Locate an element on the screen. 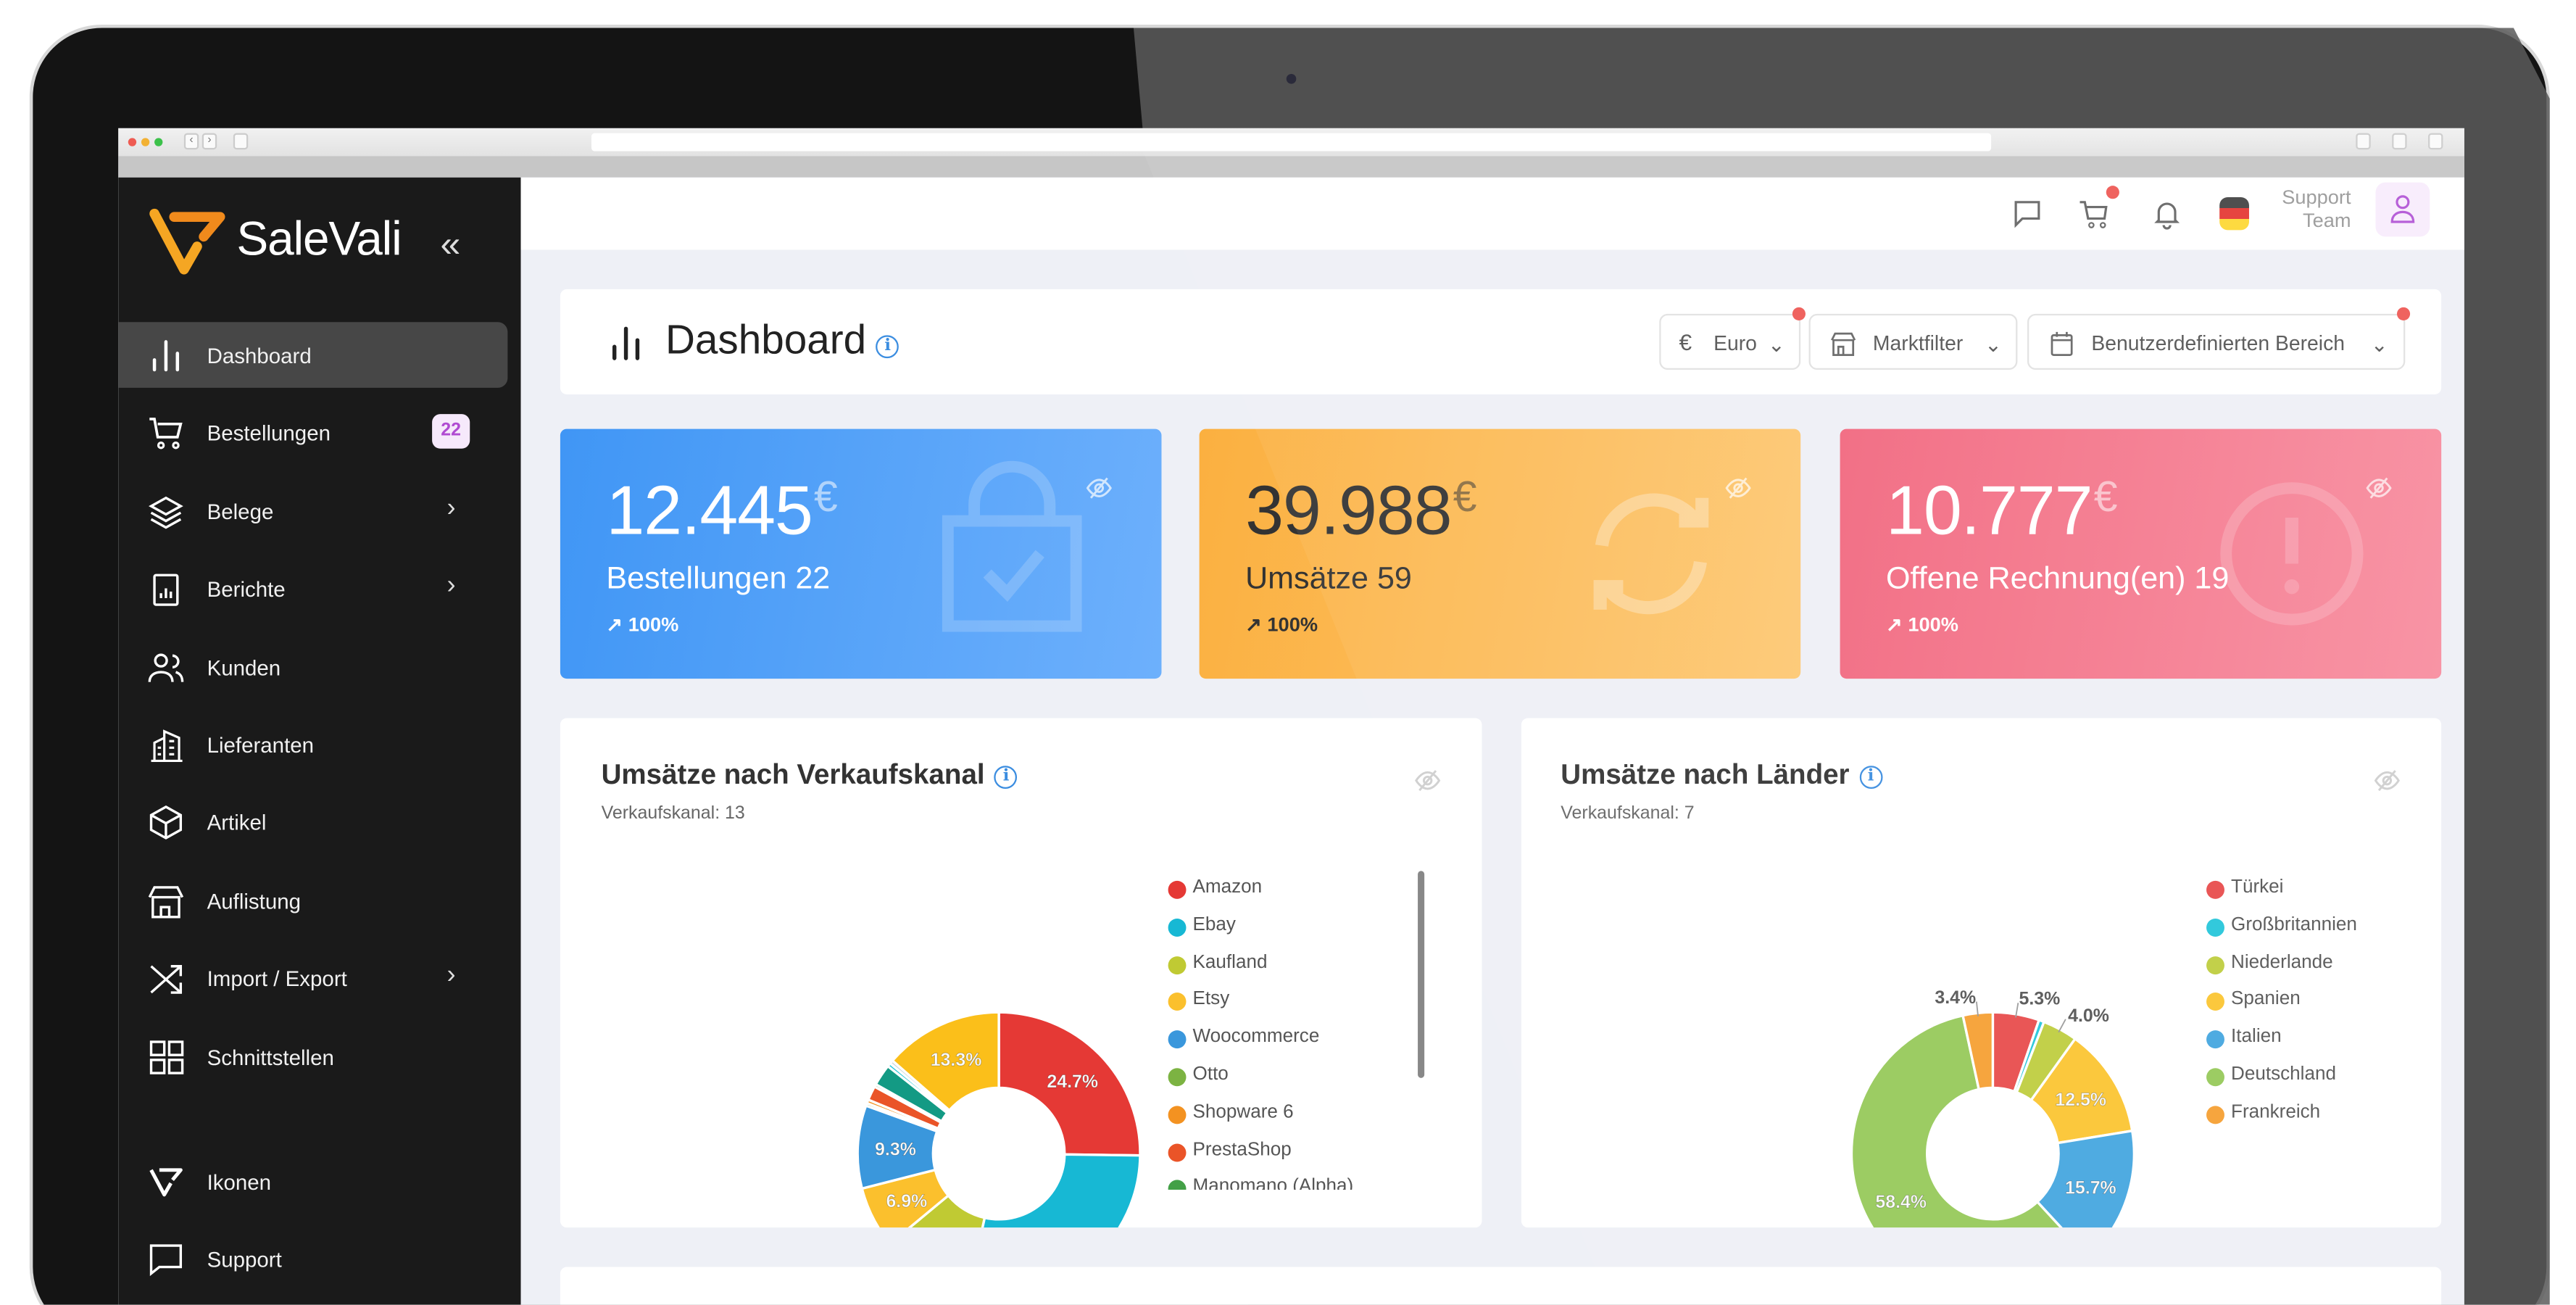  legend-item: Kaufland is located at coordinates (1283, 966).